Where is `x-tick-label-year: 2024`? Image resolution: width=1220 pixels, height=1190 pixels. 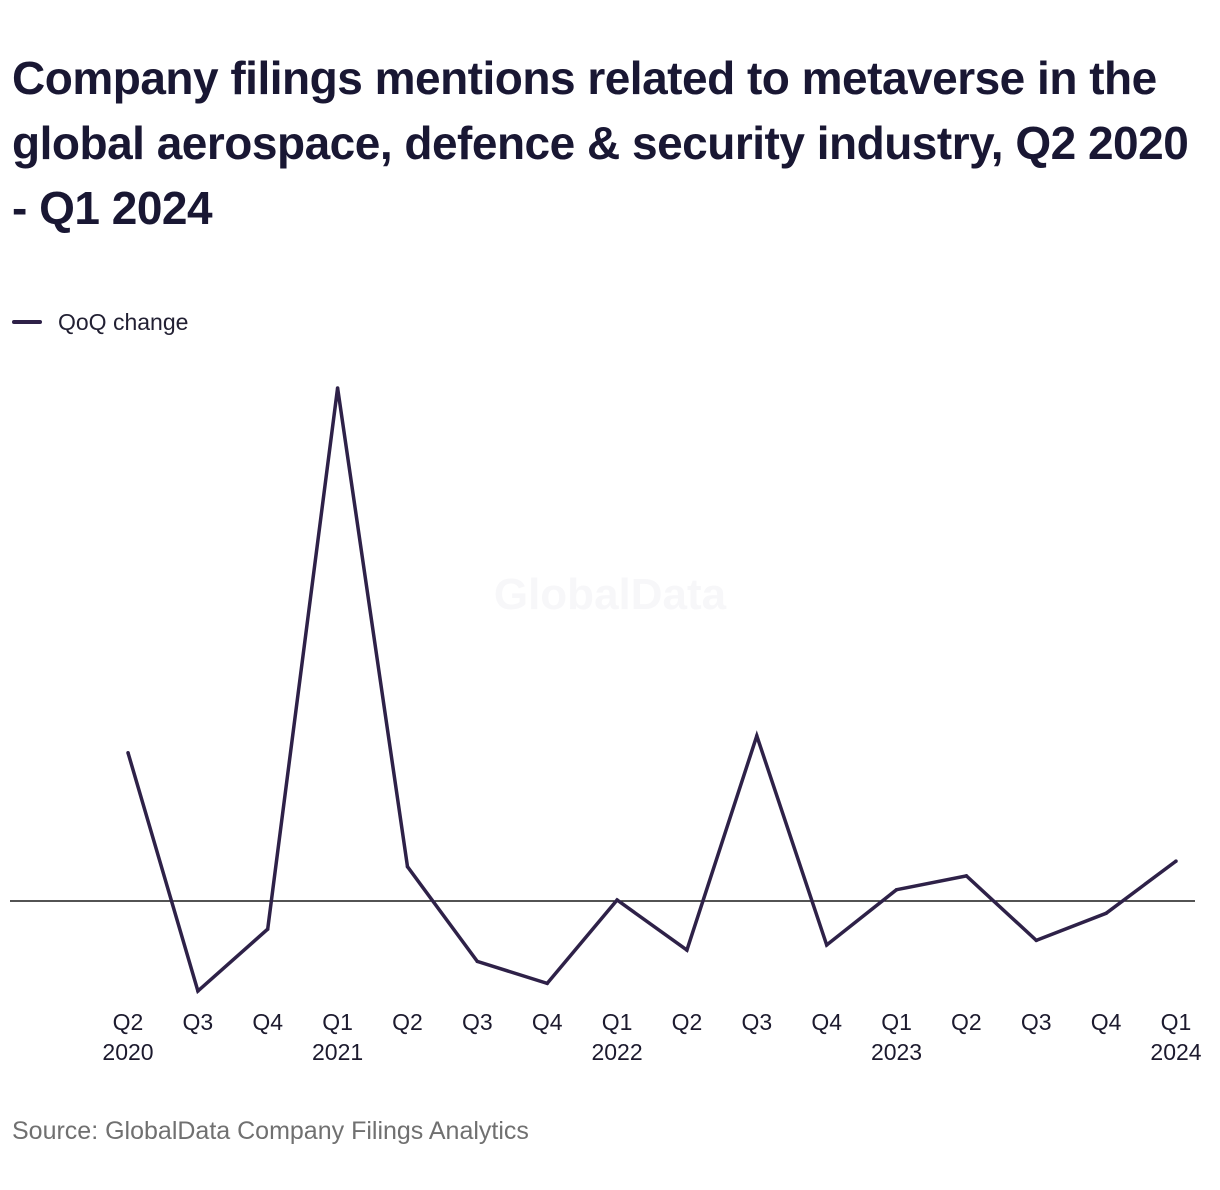 x-tick-label-year: 2024 is located at coordinates (1175, 1052).